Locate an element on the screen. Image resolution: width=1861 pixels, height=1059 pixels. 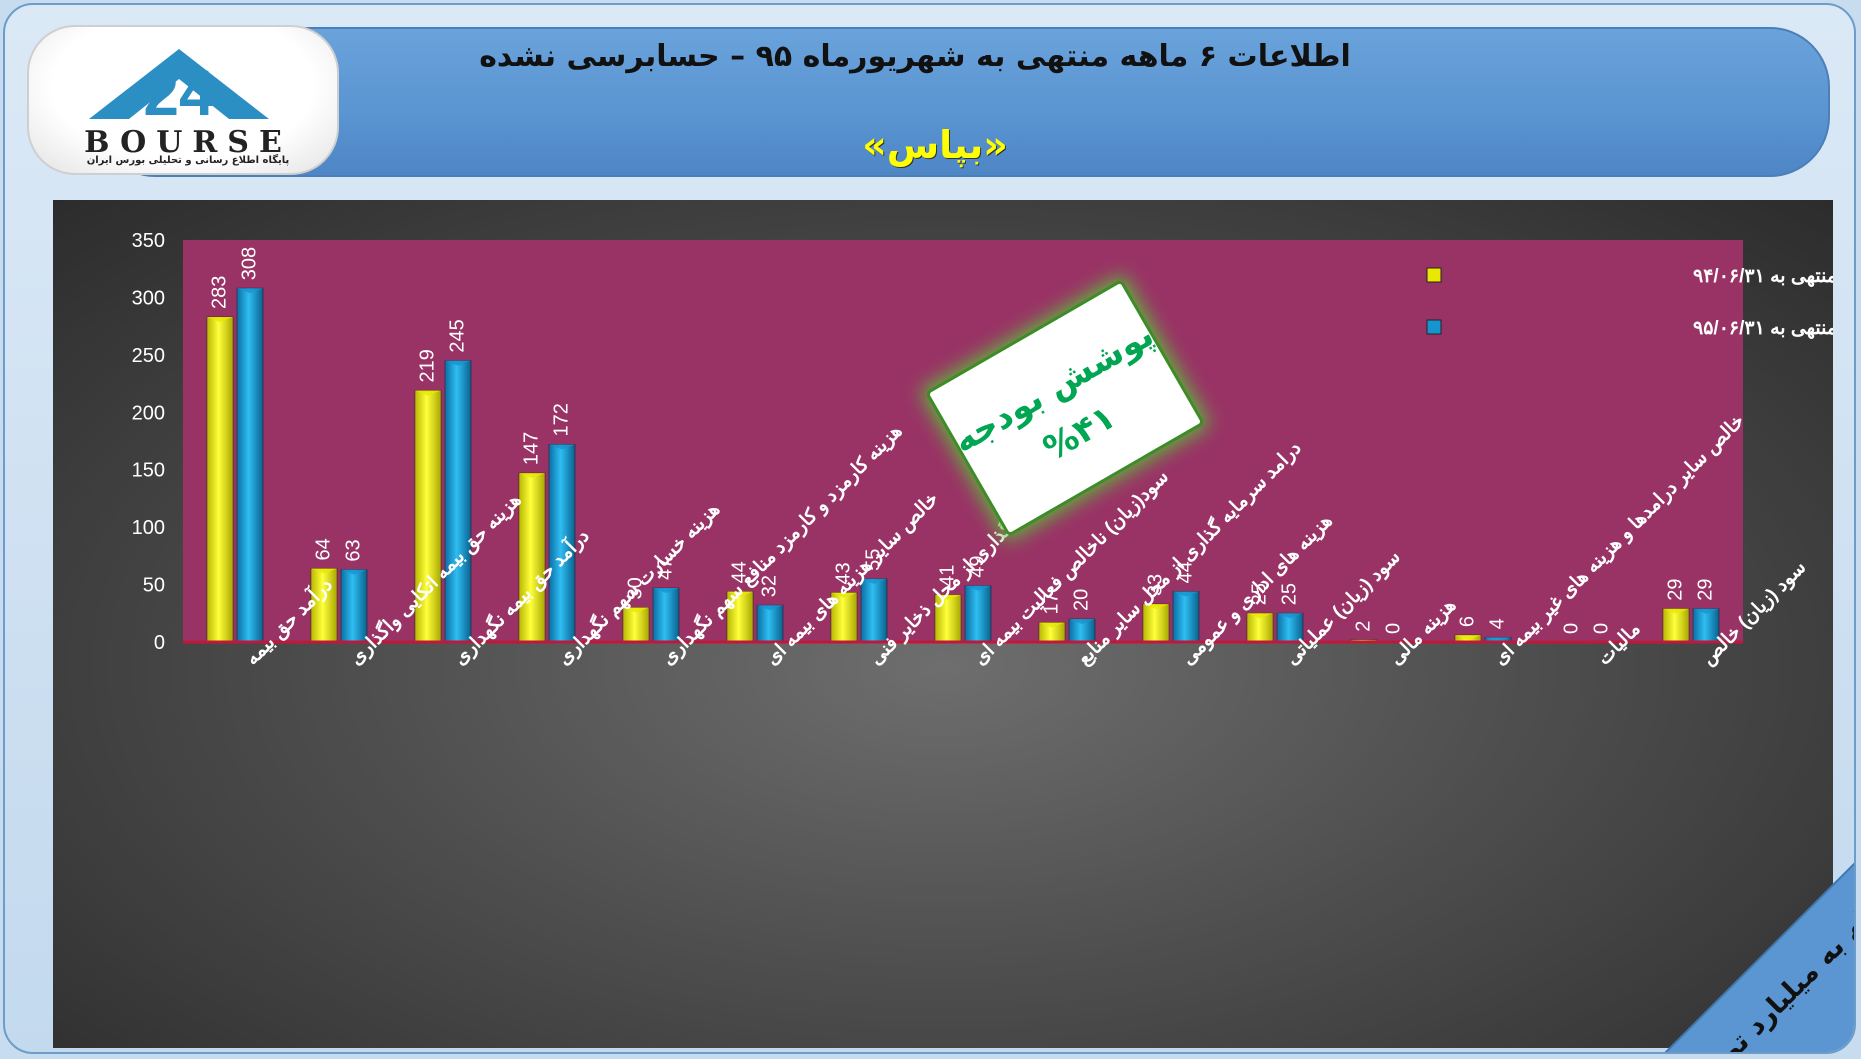
data-label: 64 is located at coordinates (323, 549).